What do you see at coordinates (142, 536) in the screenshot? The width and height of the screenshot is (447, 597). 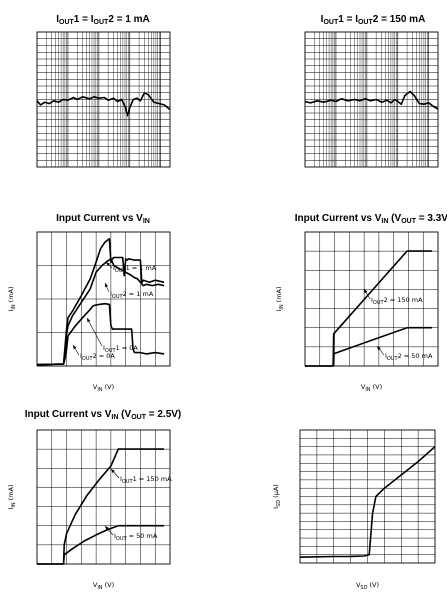 I see `series-annotation-part: = 50 mA` at bounding box center [142, 536].